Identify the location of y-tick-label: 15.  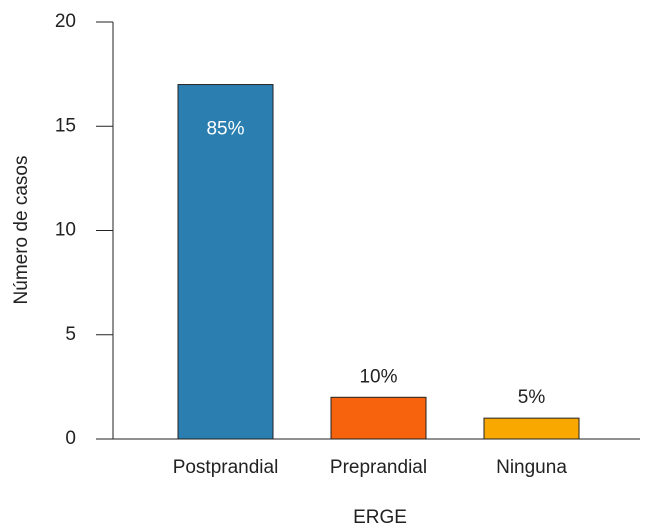
(65, 125).